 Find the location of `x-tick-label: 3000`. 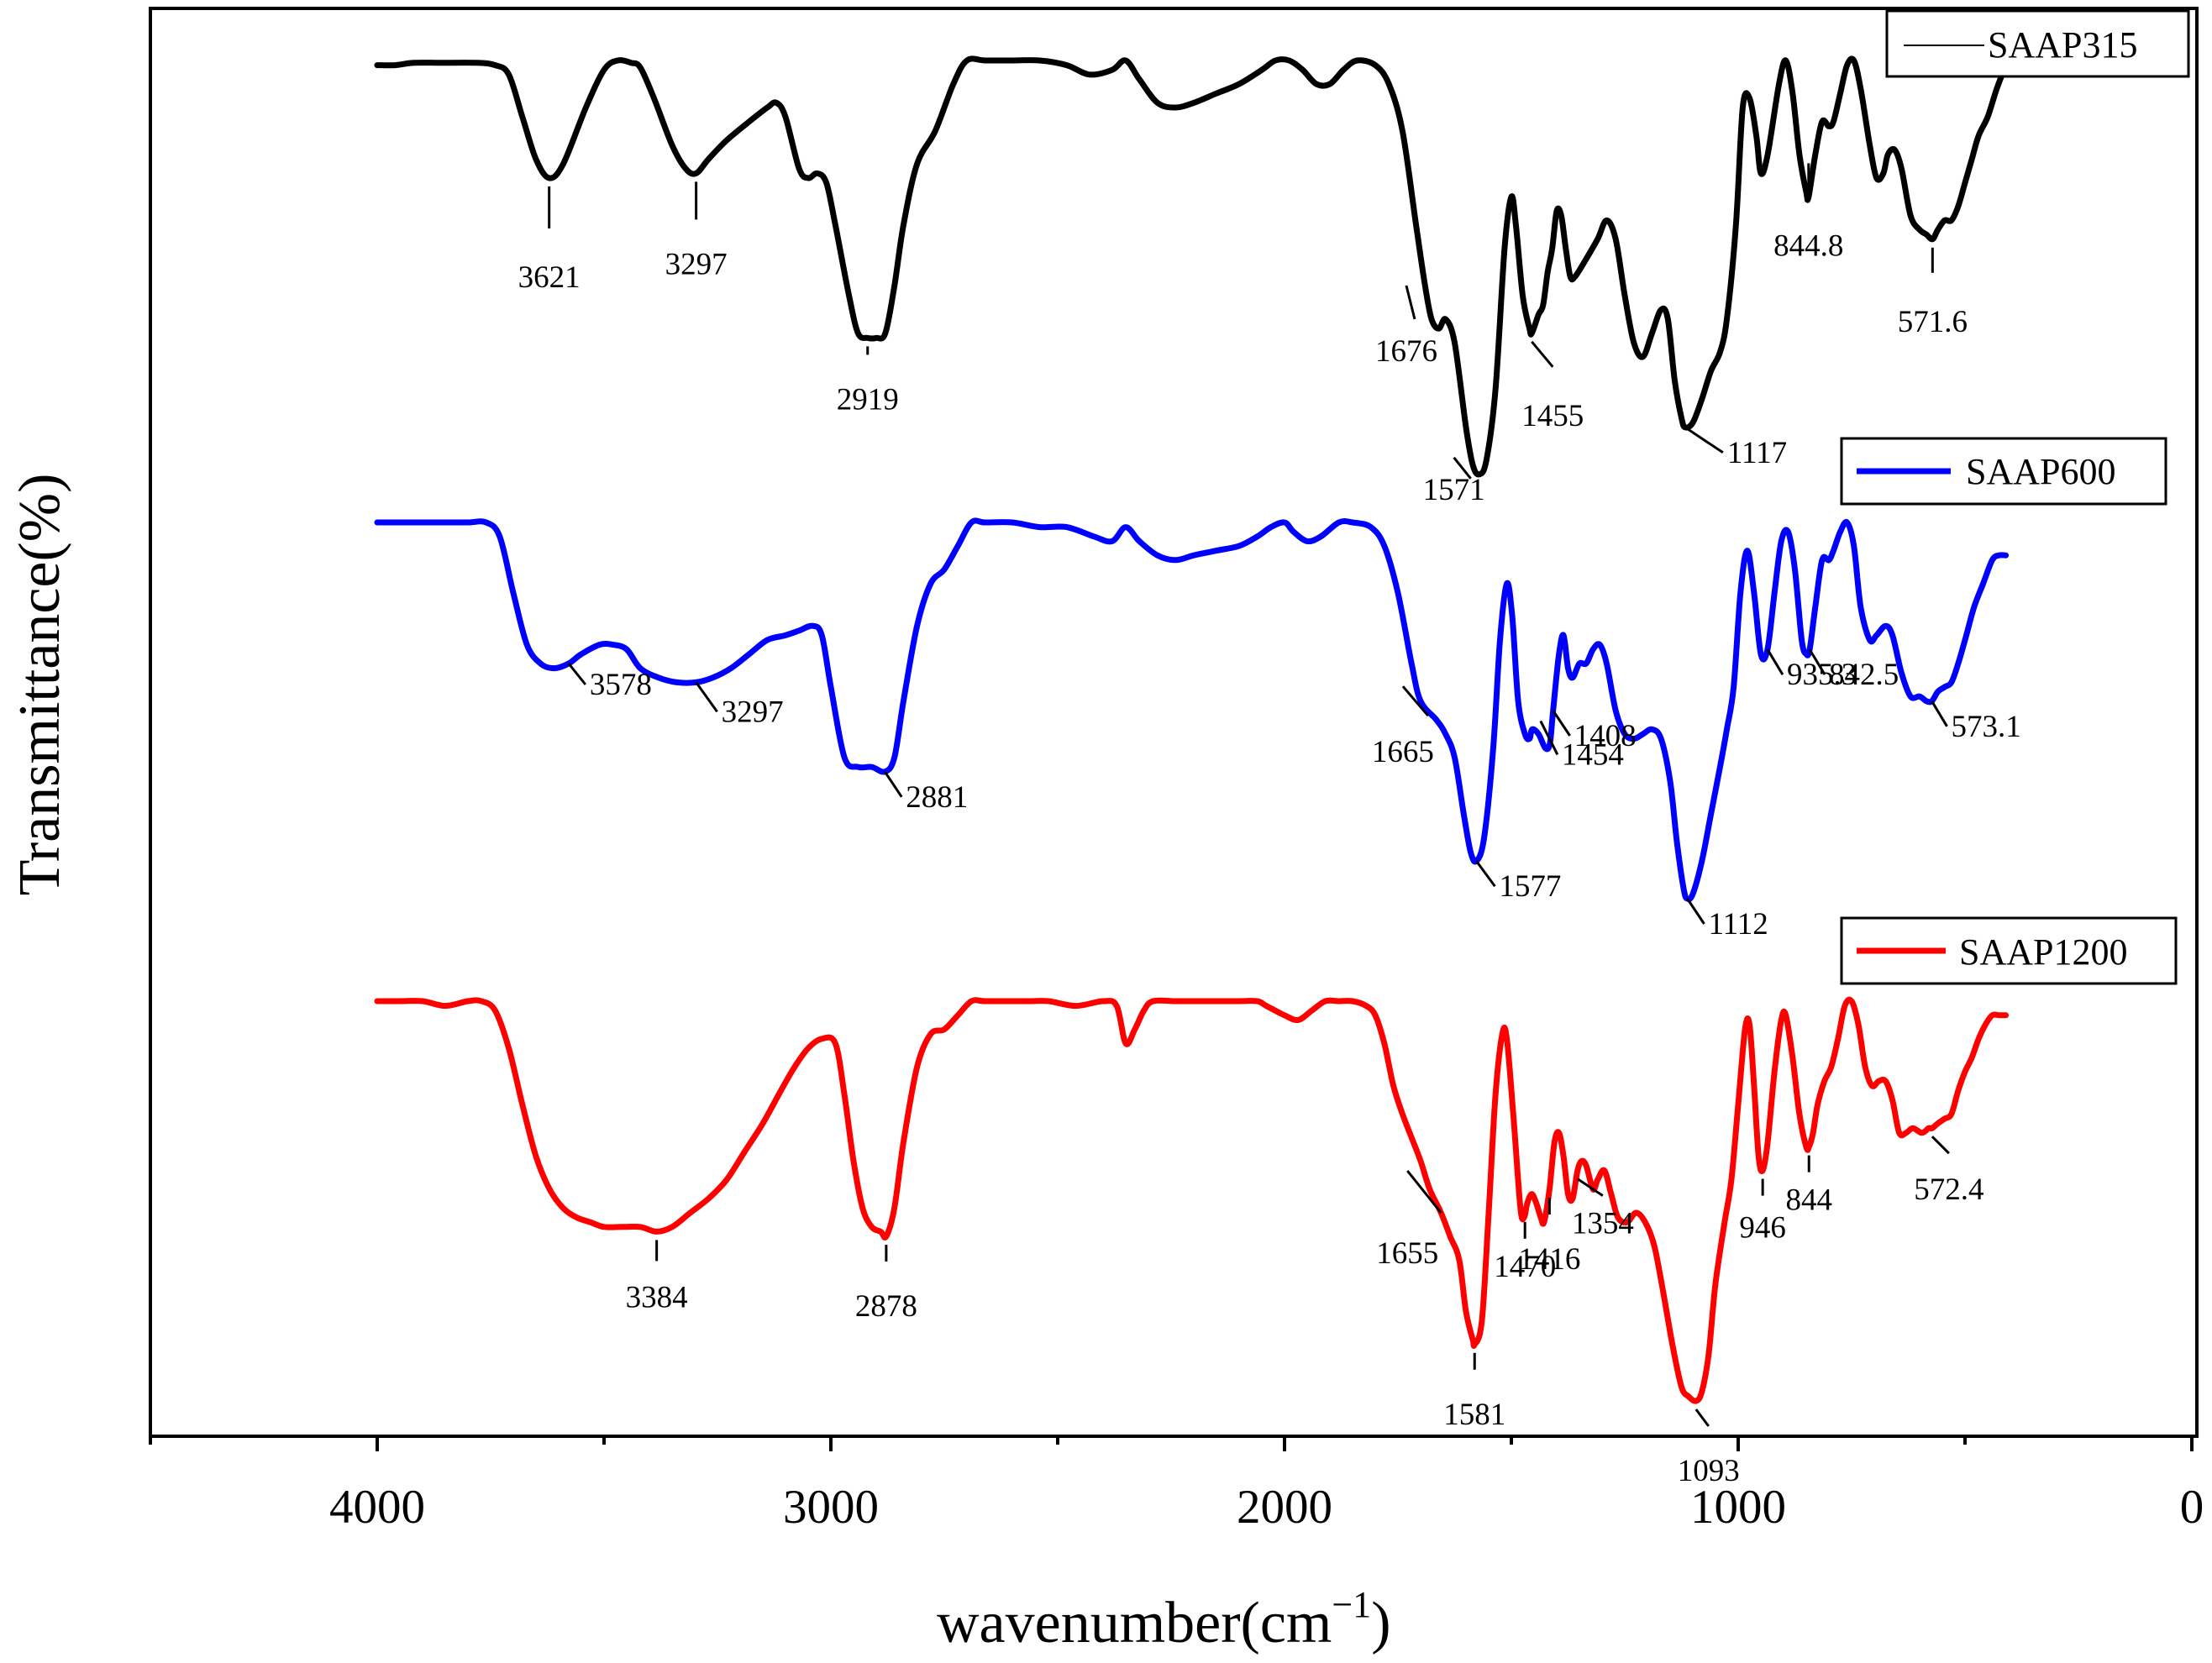

x-tick-label: 3000 is located at coordinates (831, 1508).